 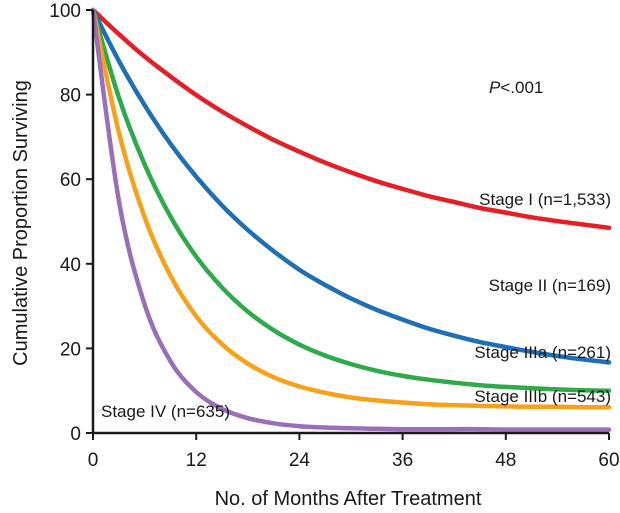 I want to click on x-tick-label: 36, so click(x=402, y=460).